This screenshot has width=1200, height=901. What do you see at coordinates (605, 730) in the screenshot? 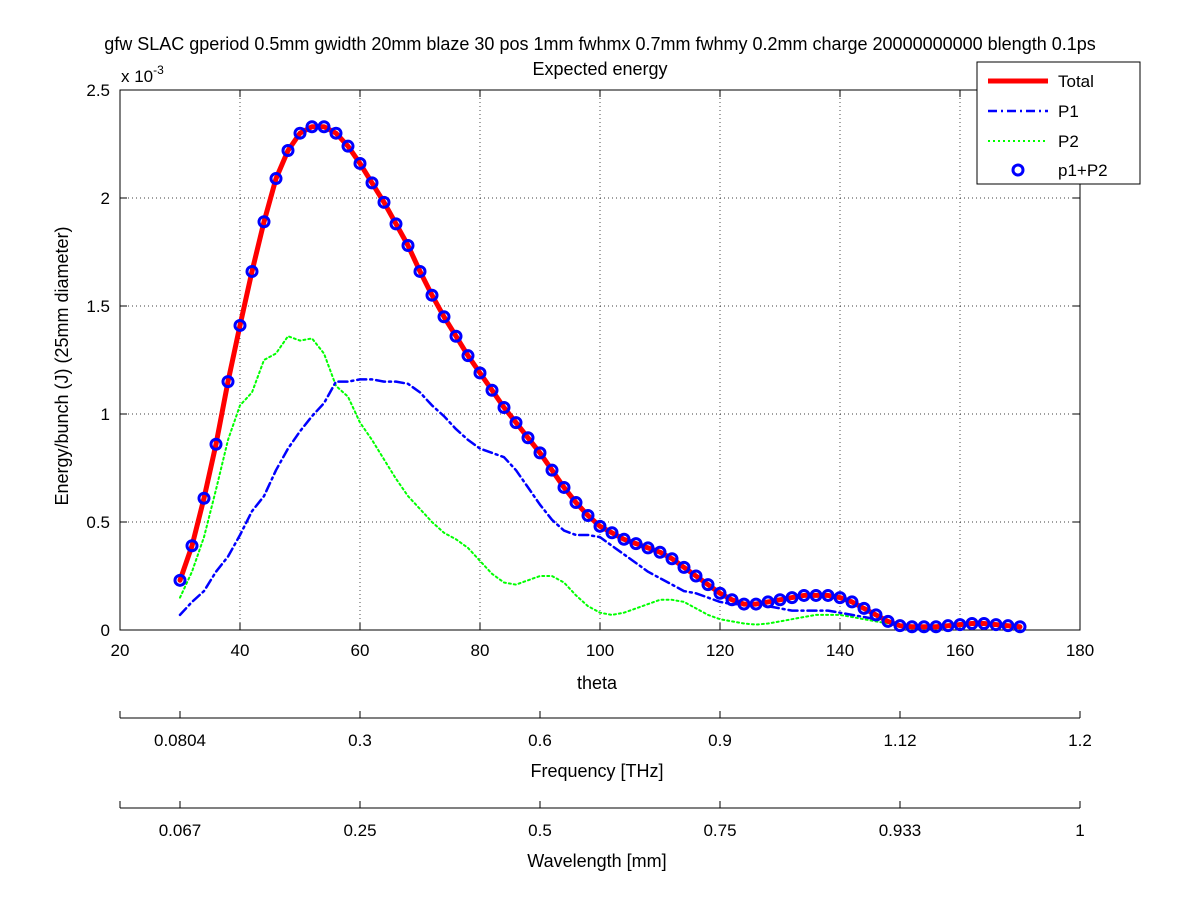
I see `frequency-axis: 0.0804 0.3 0.6 0.9 1.12 1.2` at bounding box center [605, 730].